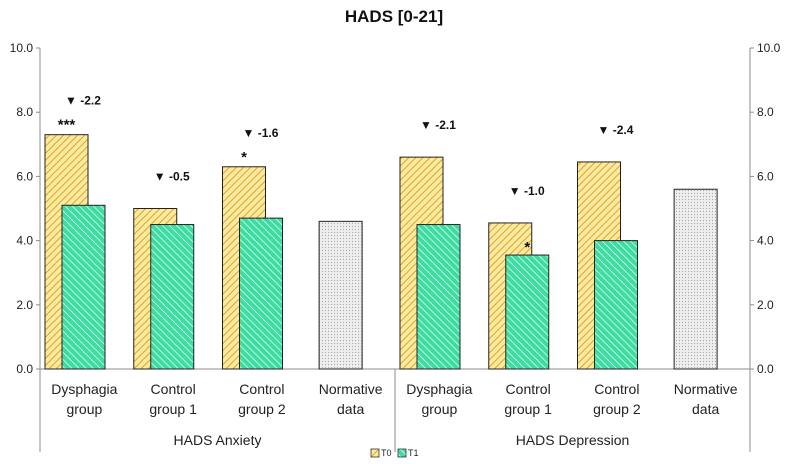  Describe the element at coordinates (445, 125) in the screenshot. I see `change-value: -2.1` at that location.